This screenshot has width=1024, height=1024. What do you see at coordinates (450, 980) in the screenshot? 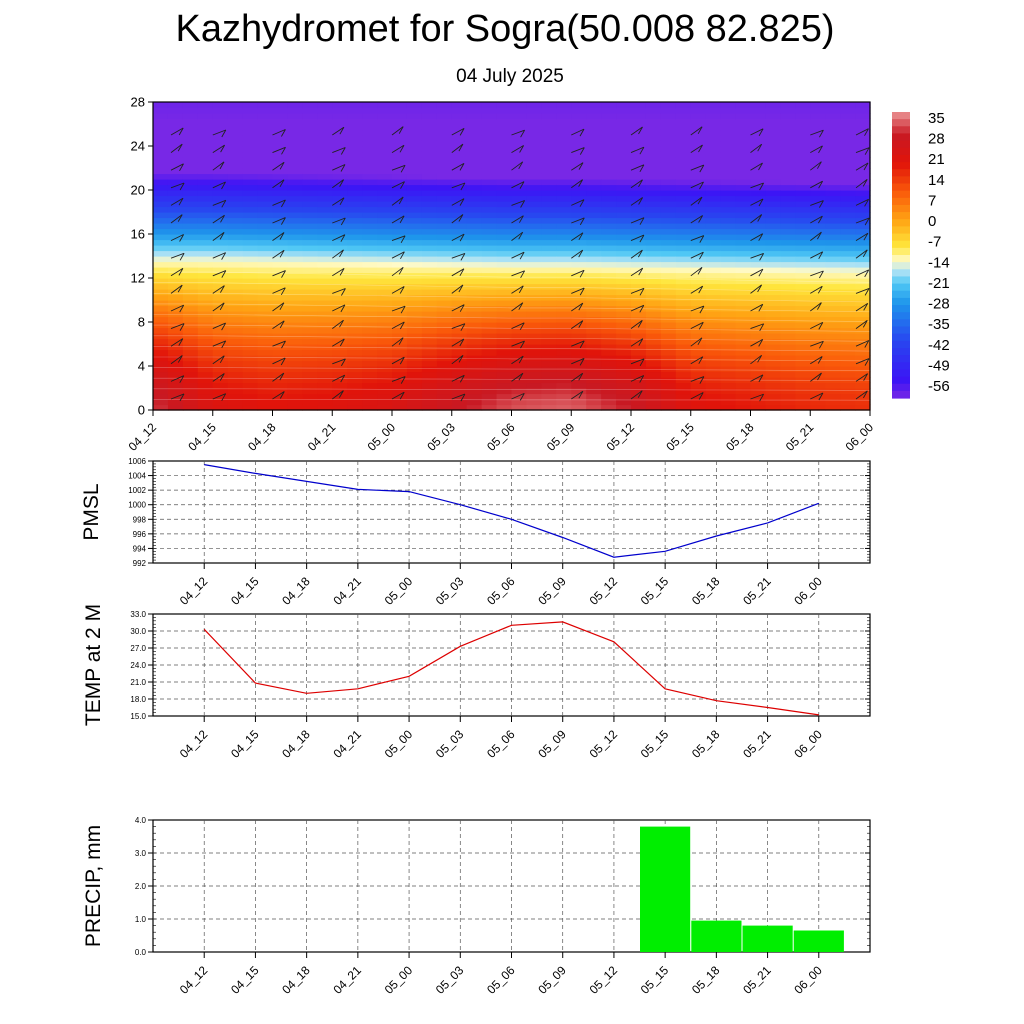
I see `x-tick-label: 05_03` at bounding box center [450, 980].